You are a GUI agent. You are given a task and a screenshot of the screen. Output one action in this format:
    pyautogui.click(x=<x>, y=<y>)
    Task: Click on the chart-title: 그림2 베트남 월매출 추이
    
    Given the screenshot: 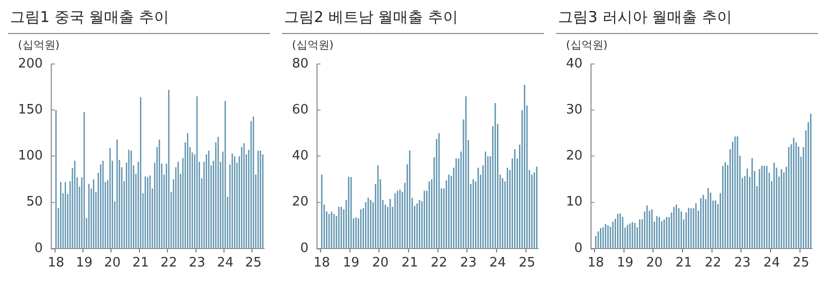 What is the action you would take?
    pyautogui.click(x=413, y=21)
    